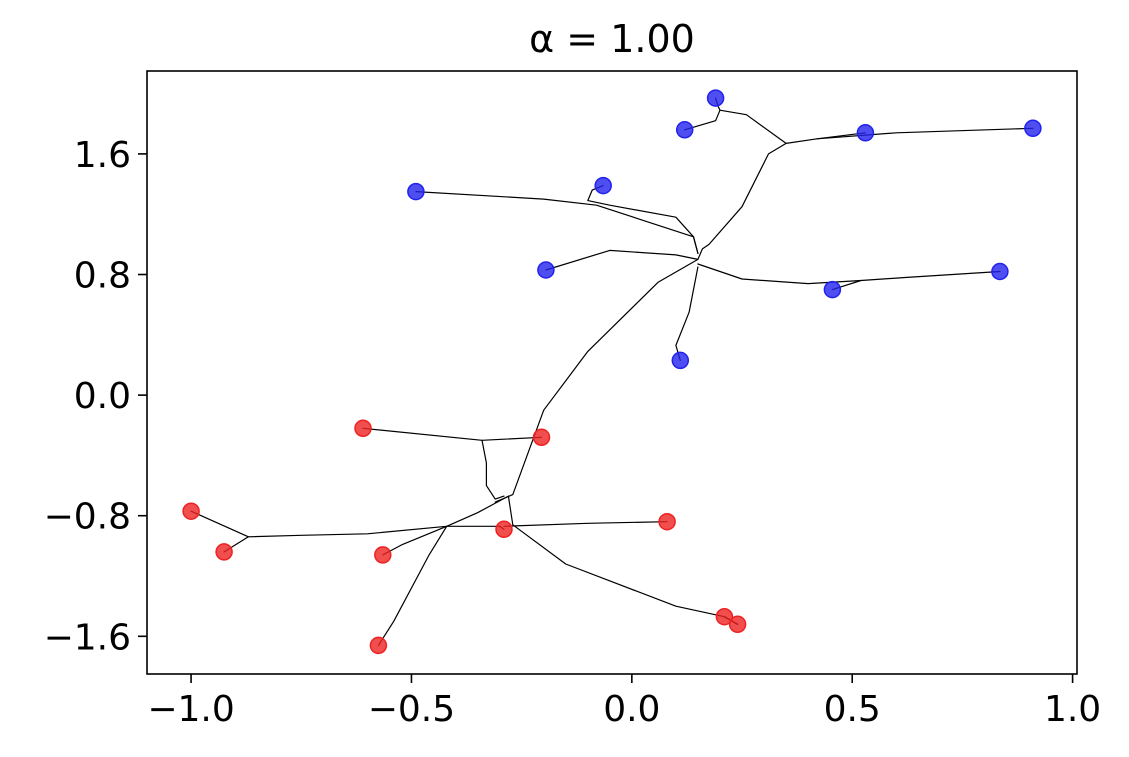 The width and height of the screenshot is (1129, 757). Describe the element at coordinates (1072, 709) in the screenshot. I see `x-tick-label: 1.0` at that location.